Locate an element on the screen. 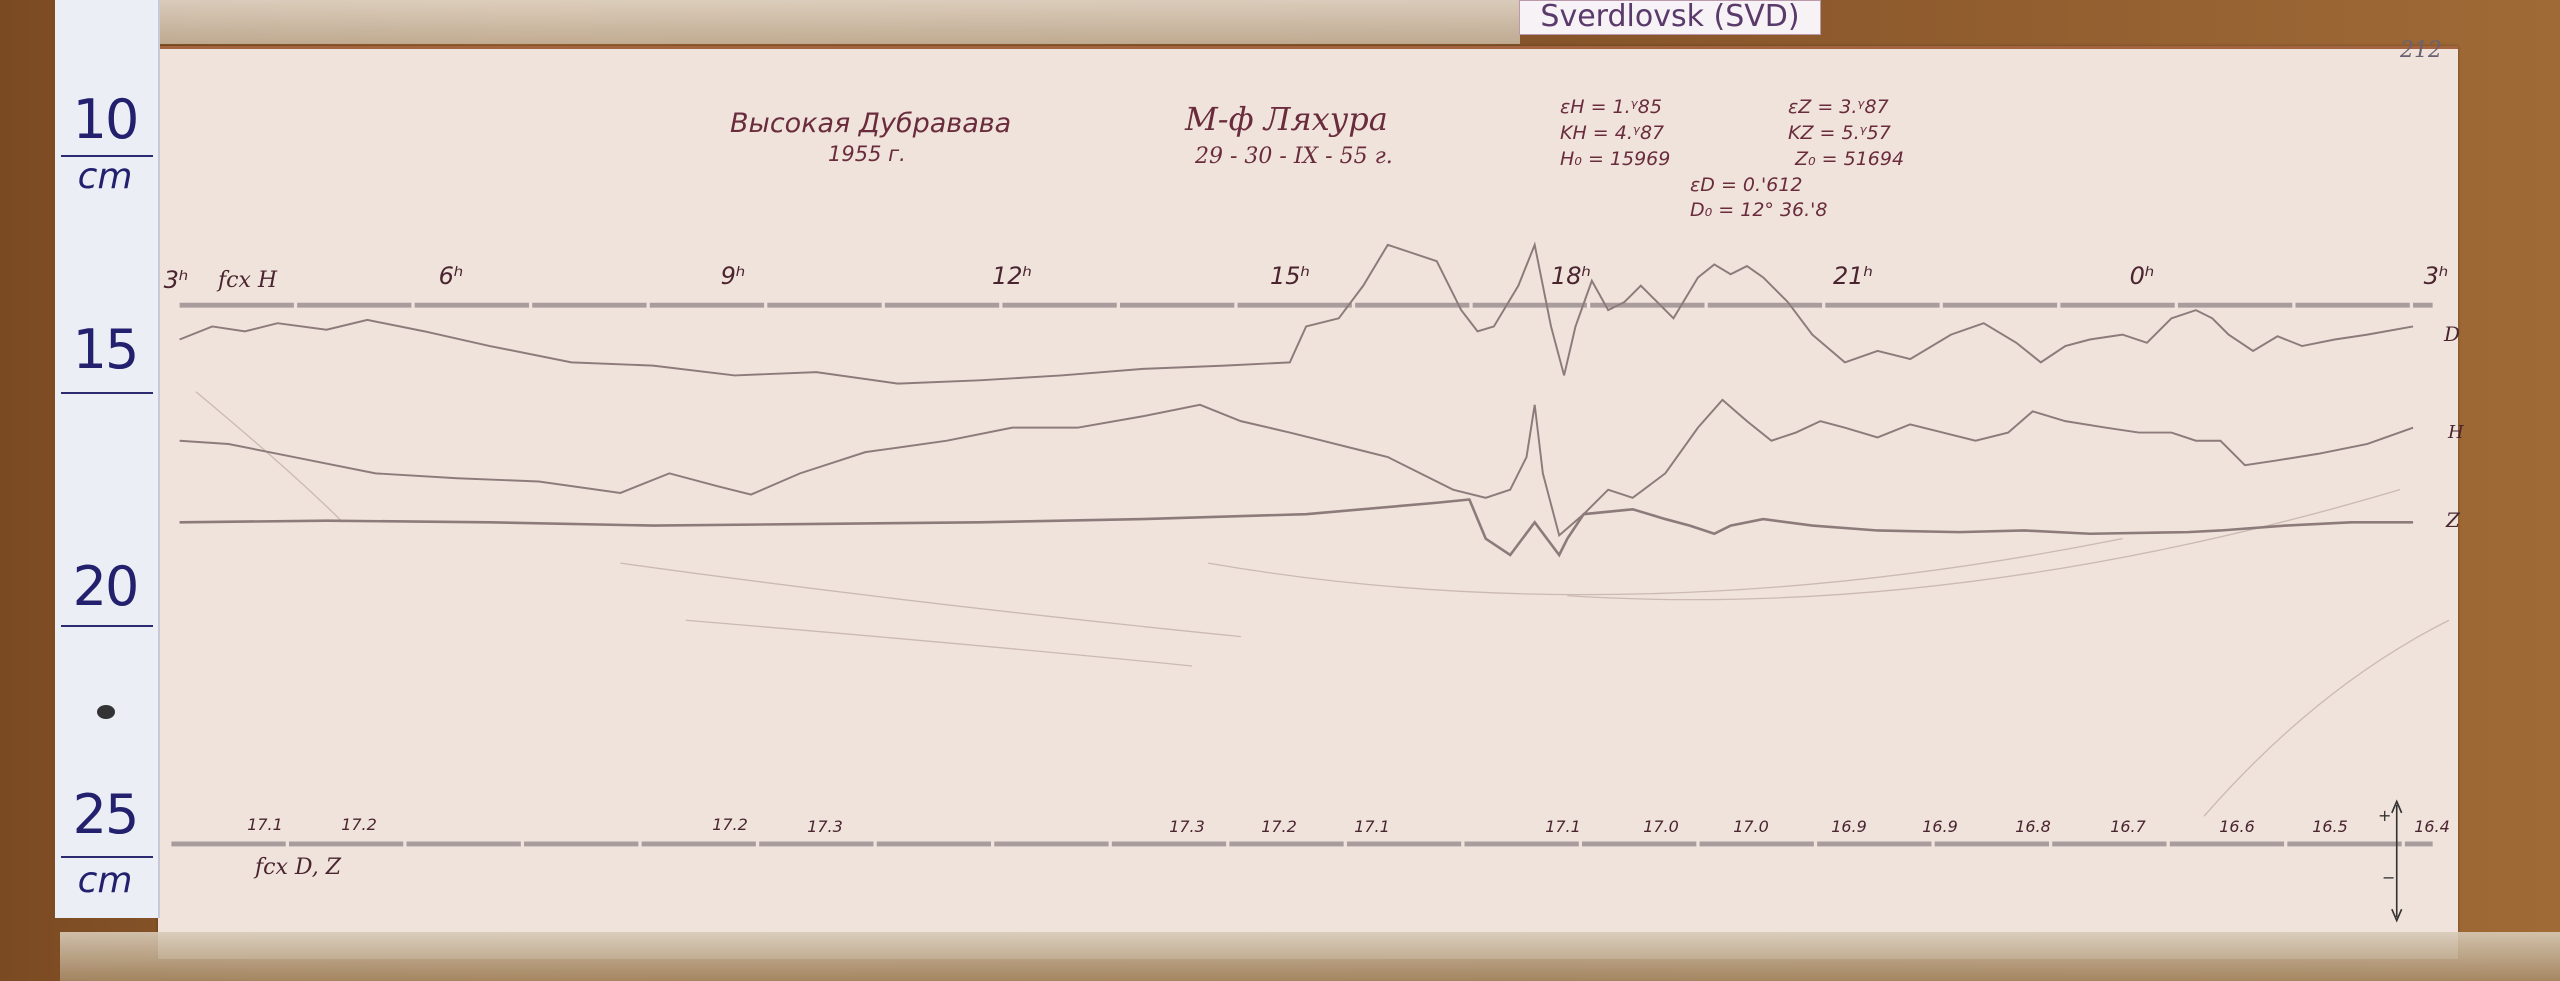 The width and height of the screenshot is (2560, 981). trace-z-vertical is located at coordinates (1296, 528).